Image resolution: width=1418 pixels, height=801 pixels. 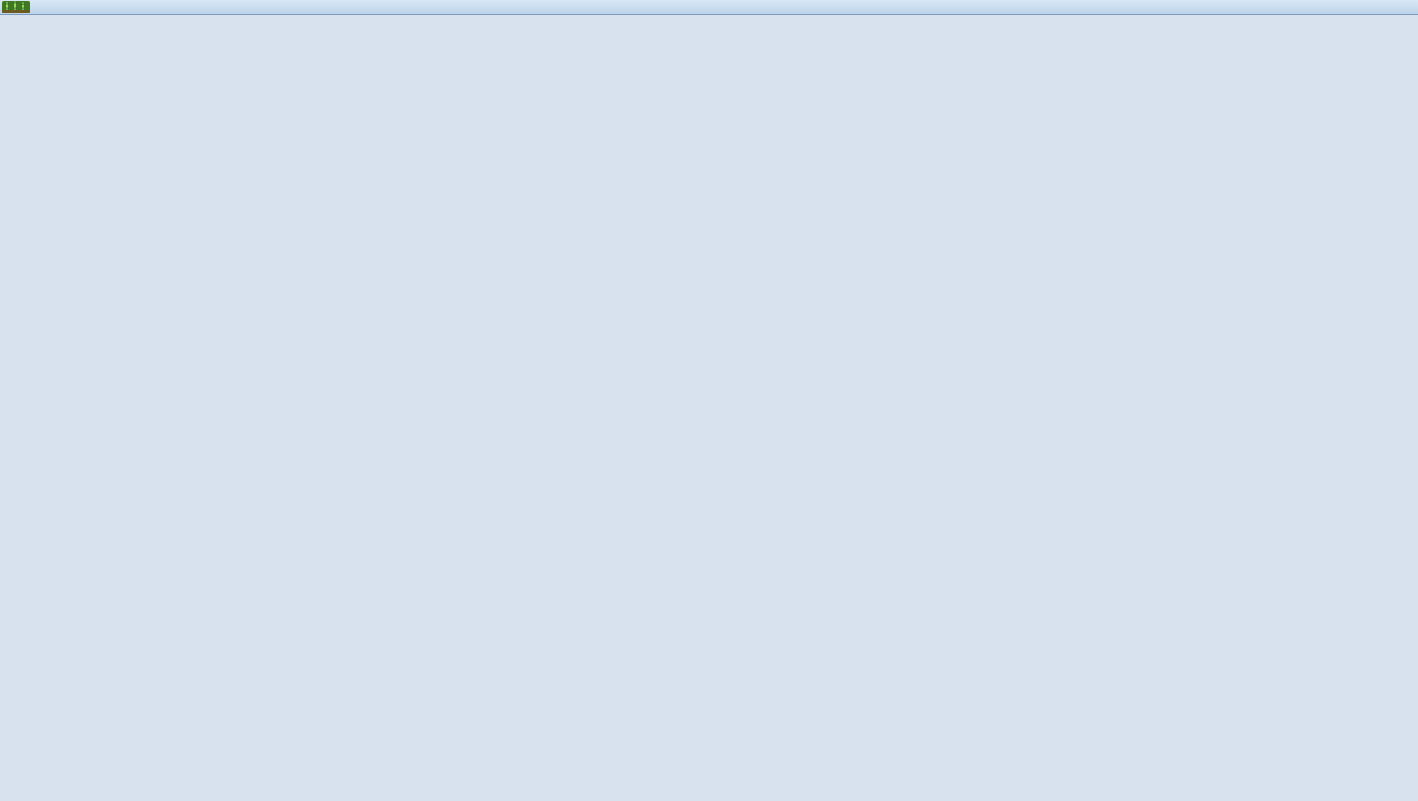 I want to click on window-titlebar, so click(x=709, y=7).